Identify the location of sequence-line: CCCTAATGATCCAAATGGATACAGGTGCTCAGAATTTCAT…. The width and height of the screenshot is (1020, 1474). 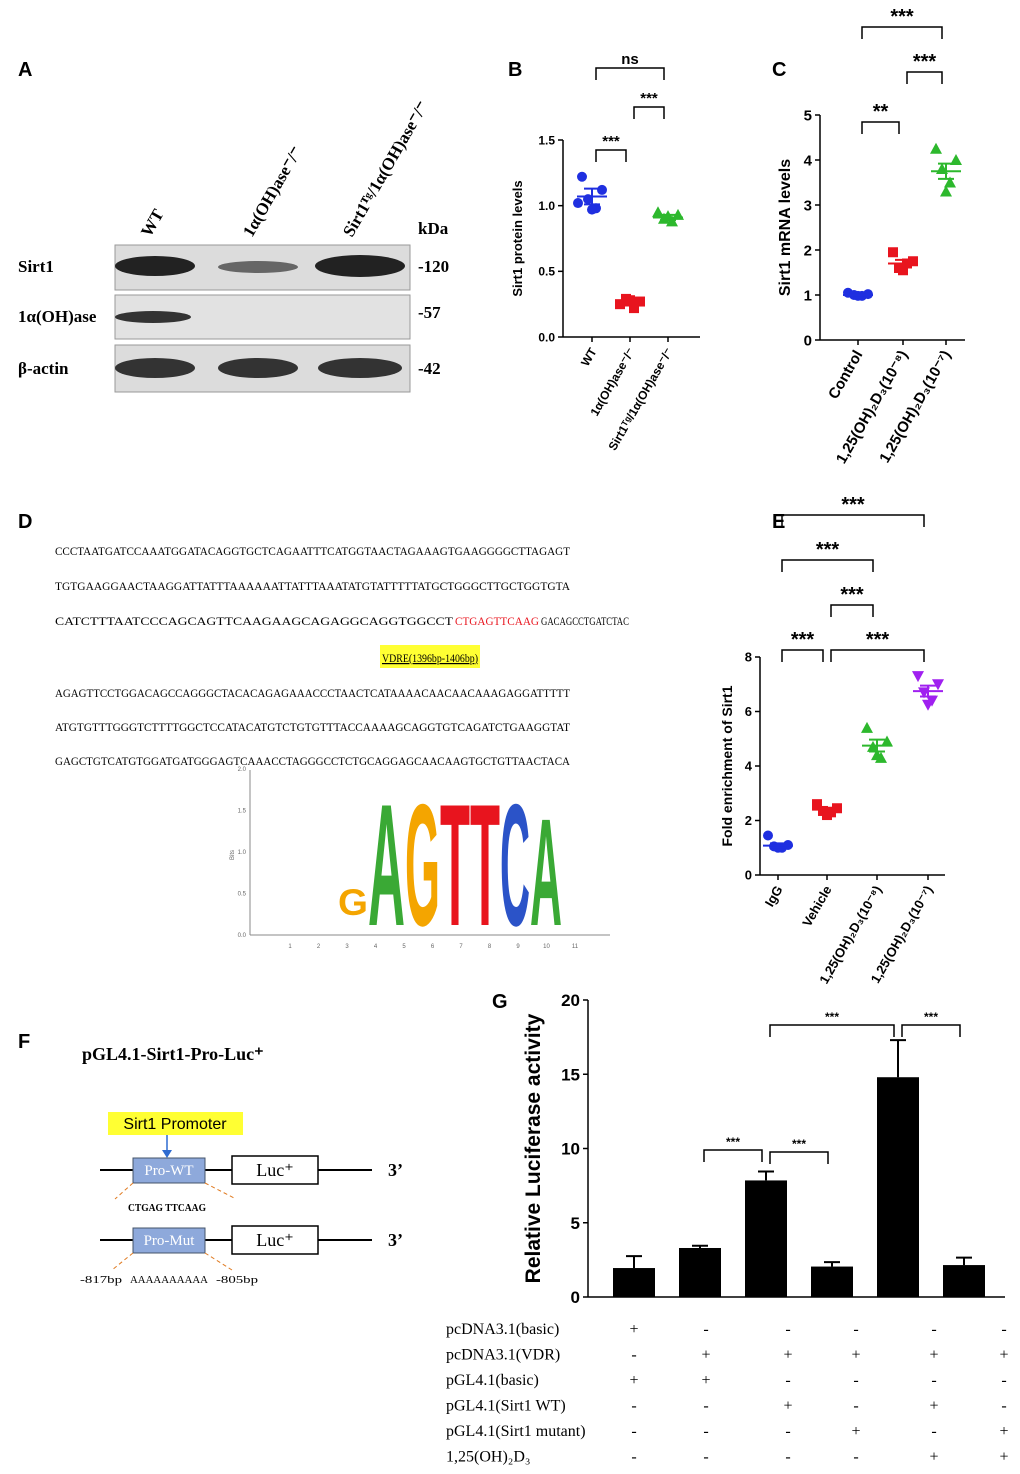
(313, 551).